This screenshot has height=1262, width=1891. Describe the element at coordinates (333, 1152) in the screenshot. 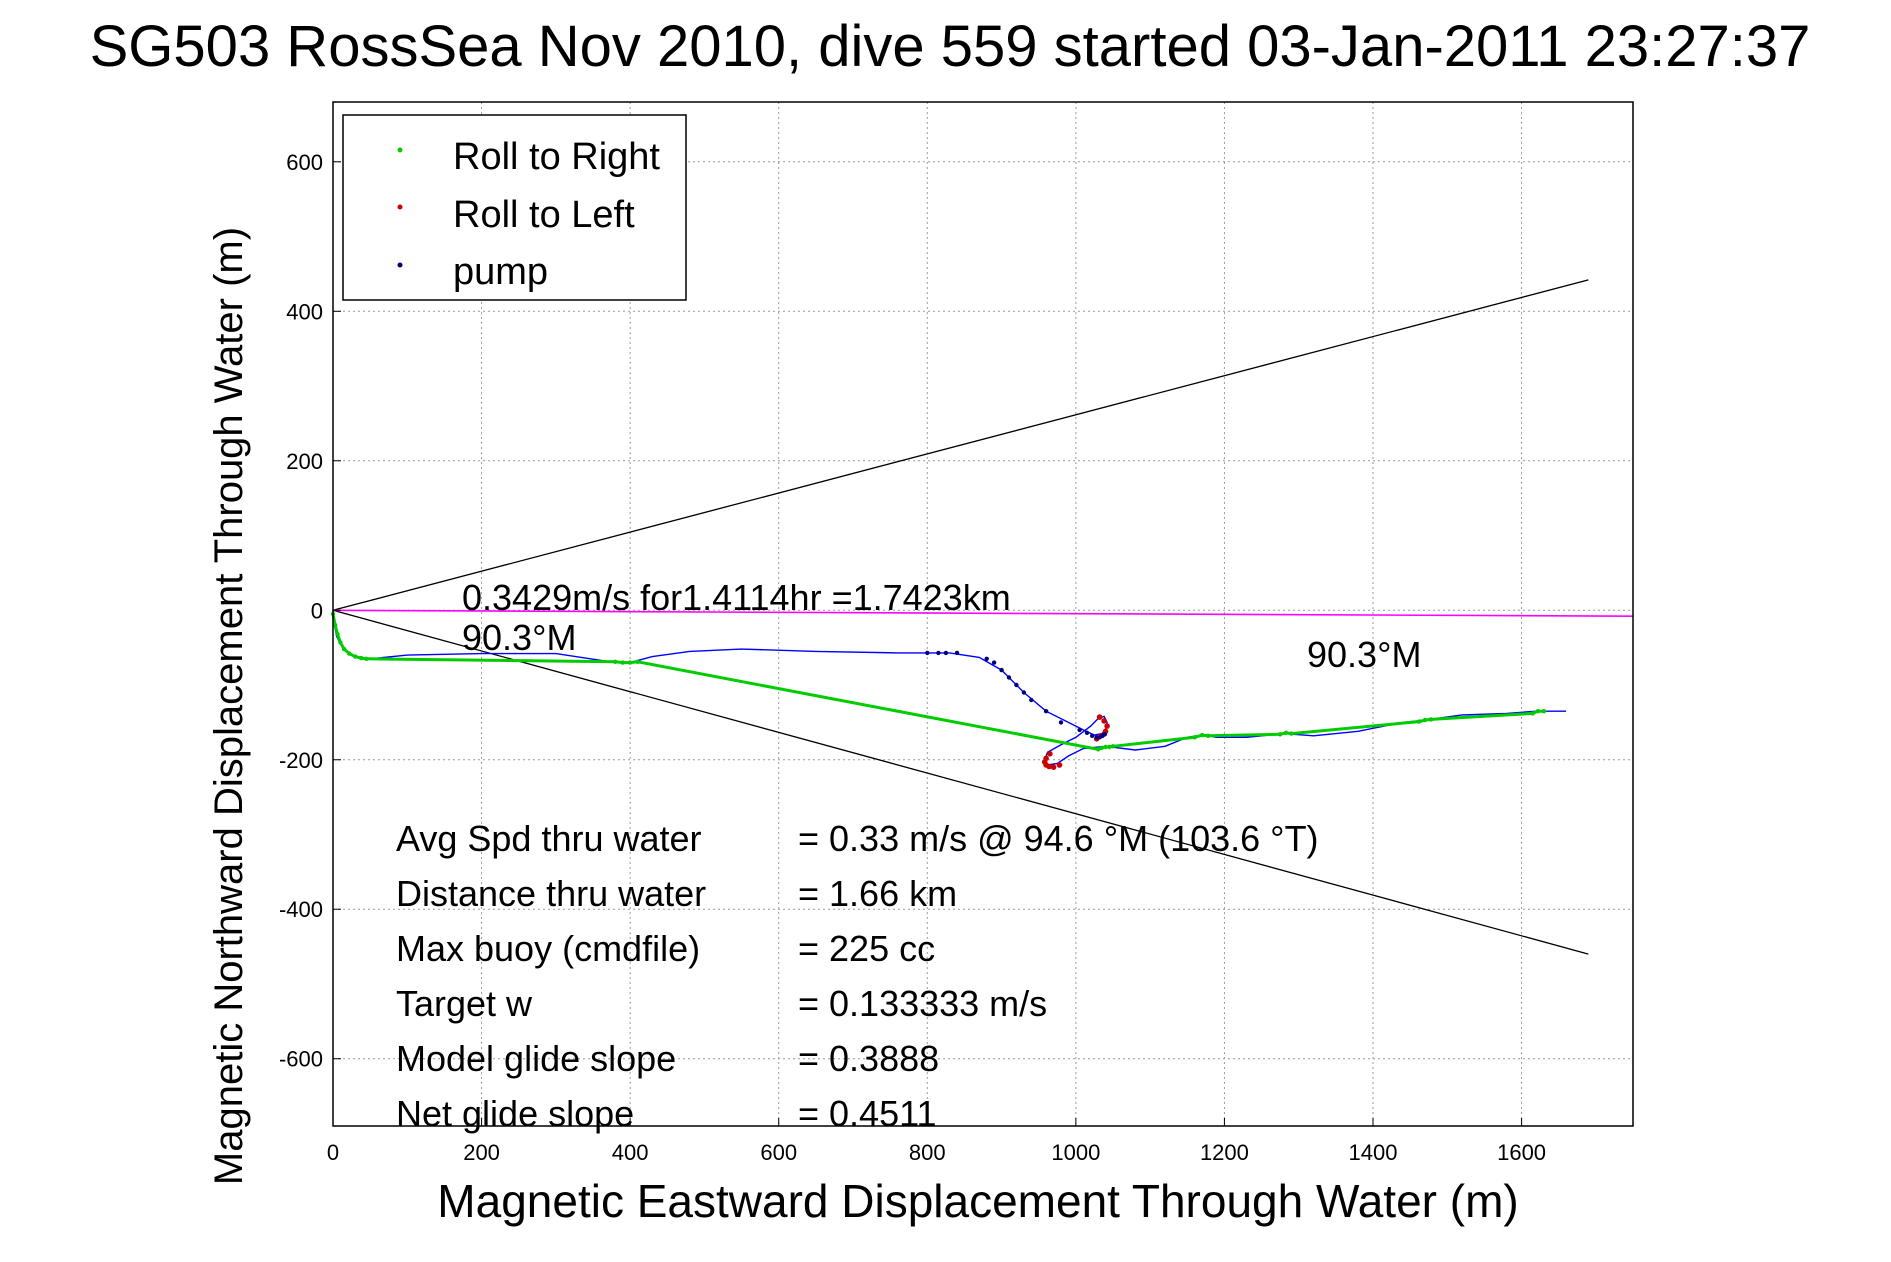

I see `x-tick-label: 0` at that location.